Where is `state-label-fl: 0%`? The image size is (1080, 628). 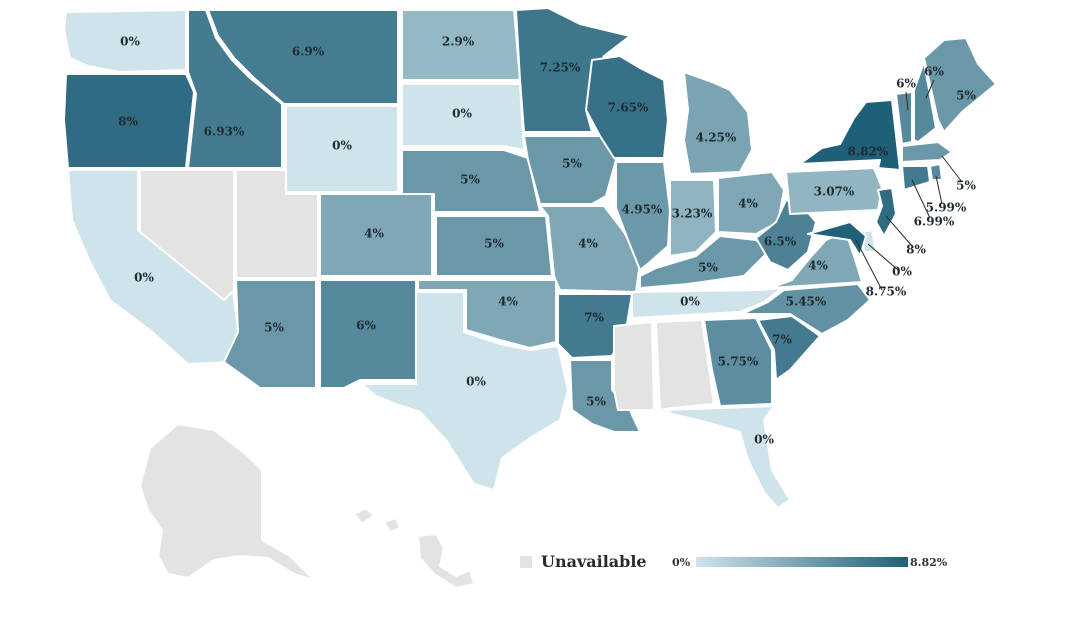 state-label-fl: 0% is located at coordinates (764, 440).